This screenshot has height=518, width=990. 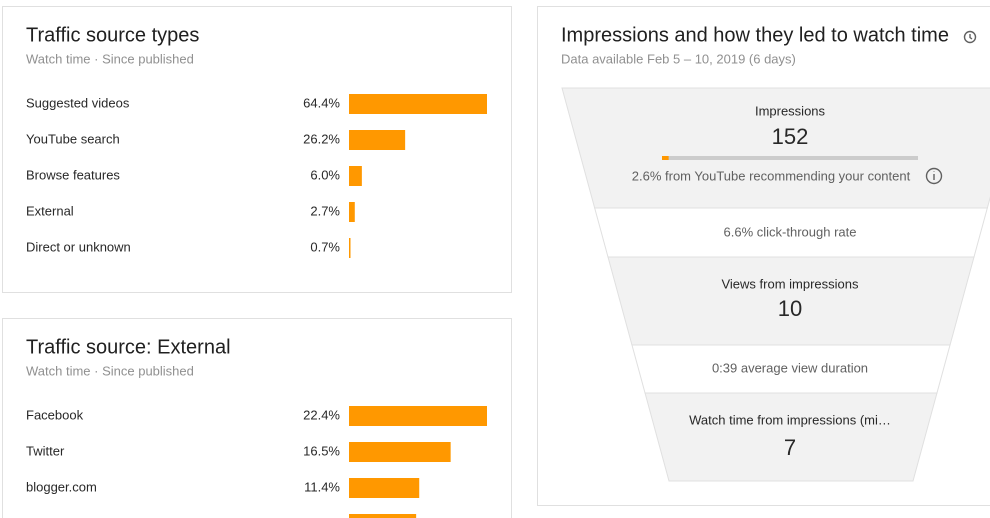 What do you see at coordinates (790, 110) in the screenshot?
I see `funnel-label: Impressions` at bounding box center [790, 110].